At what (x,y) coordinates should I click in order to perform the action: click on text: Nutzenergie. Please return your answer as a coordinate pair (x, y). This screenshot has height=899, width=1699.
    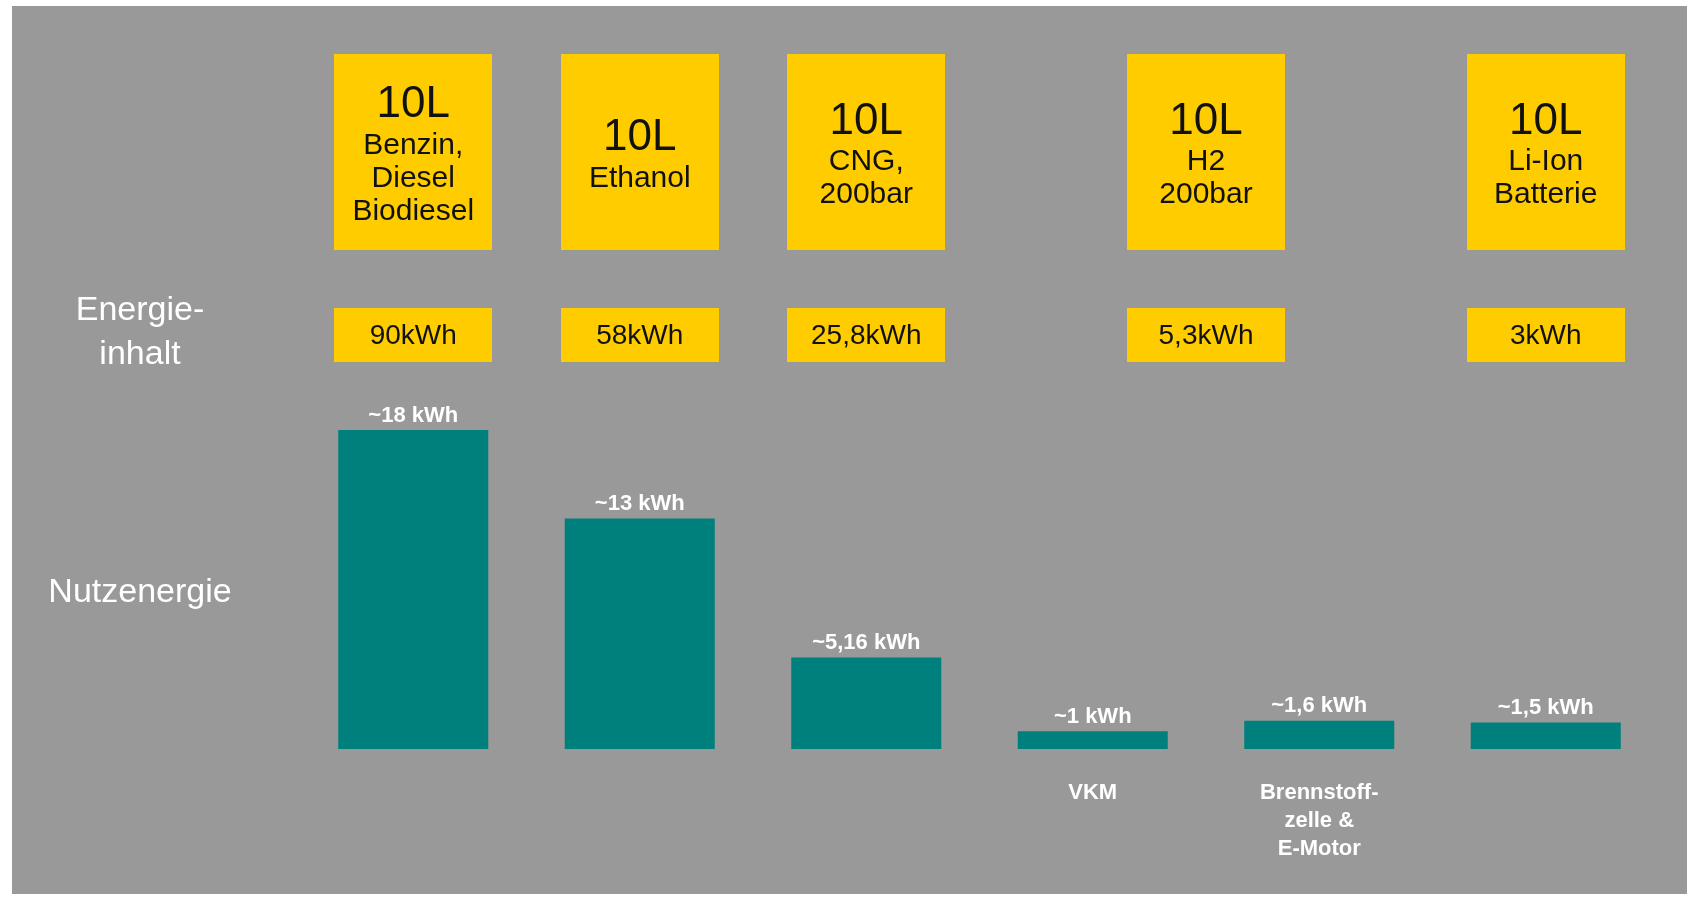
    Looking at the image, I should click on (140, 590).